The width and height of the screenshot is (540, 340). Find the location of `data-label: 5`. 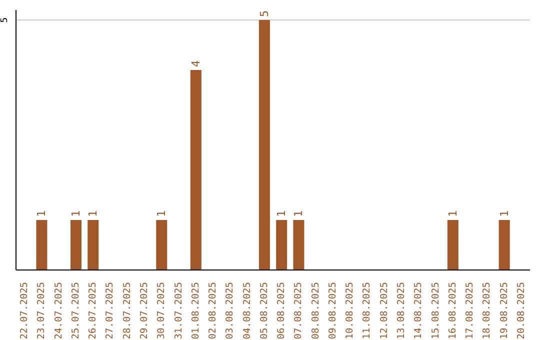

data-label: 5 is located at coordinates (264, 13).